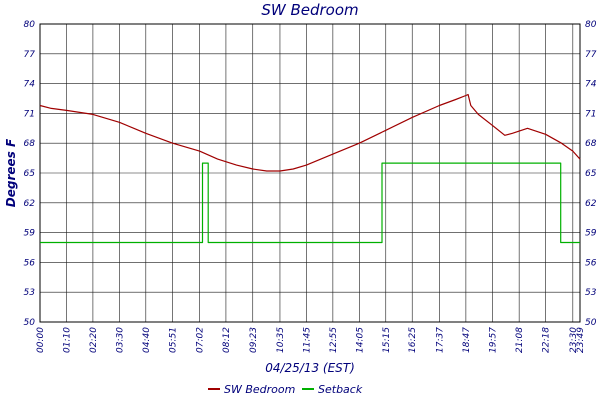  I want to click on x-tick-label: 14:05, so click(360, 340).